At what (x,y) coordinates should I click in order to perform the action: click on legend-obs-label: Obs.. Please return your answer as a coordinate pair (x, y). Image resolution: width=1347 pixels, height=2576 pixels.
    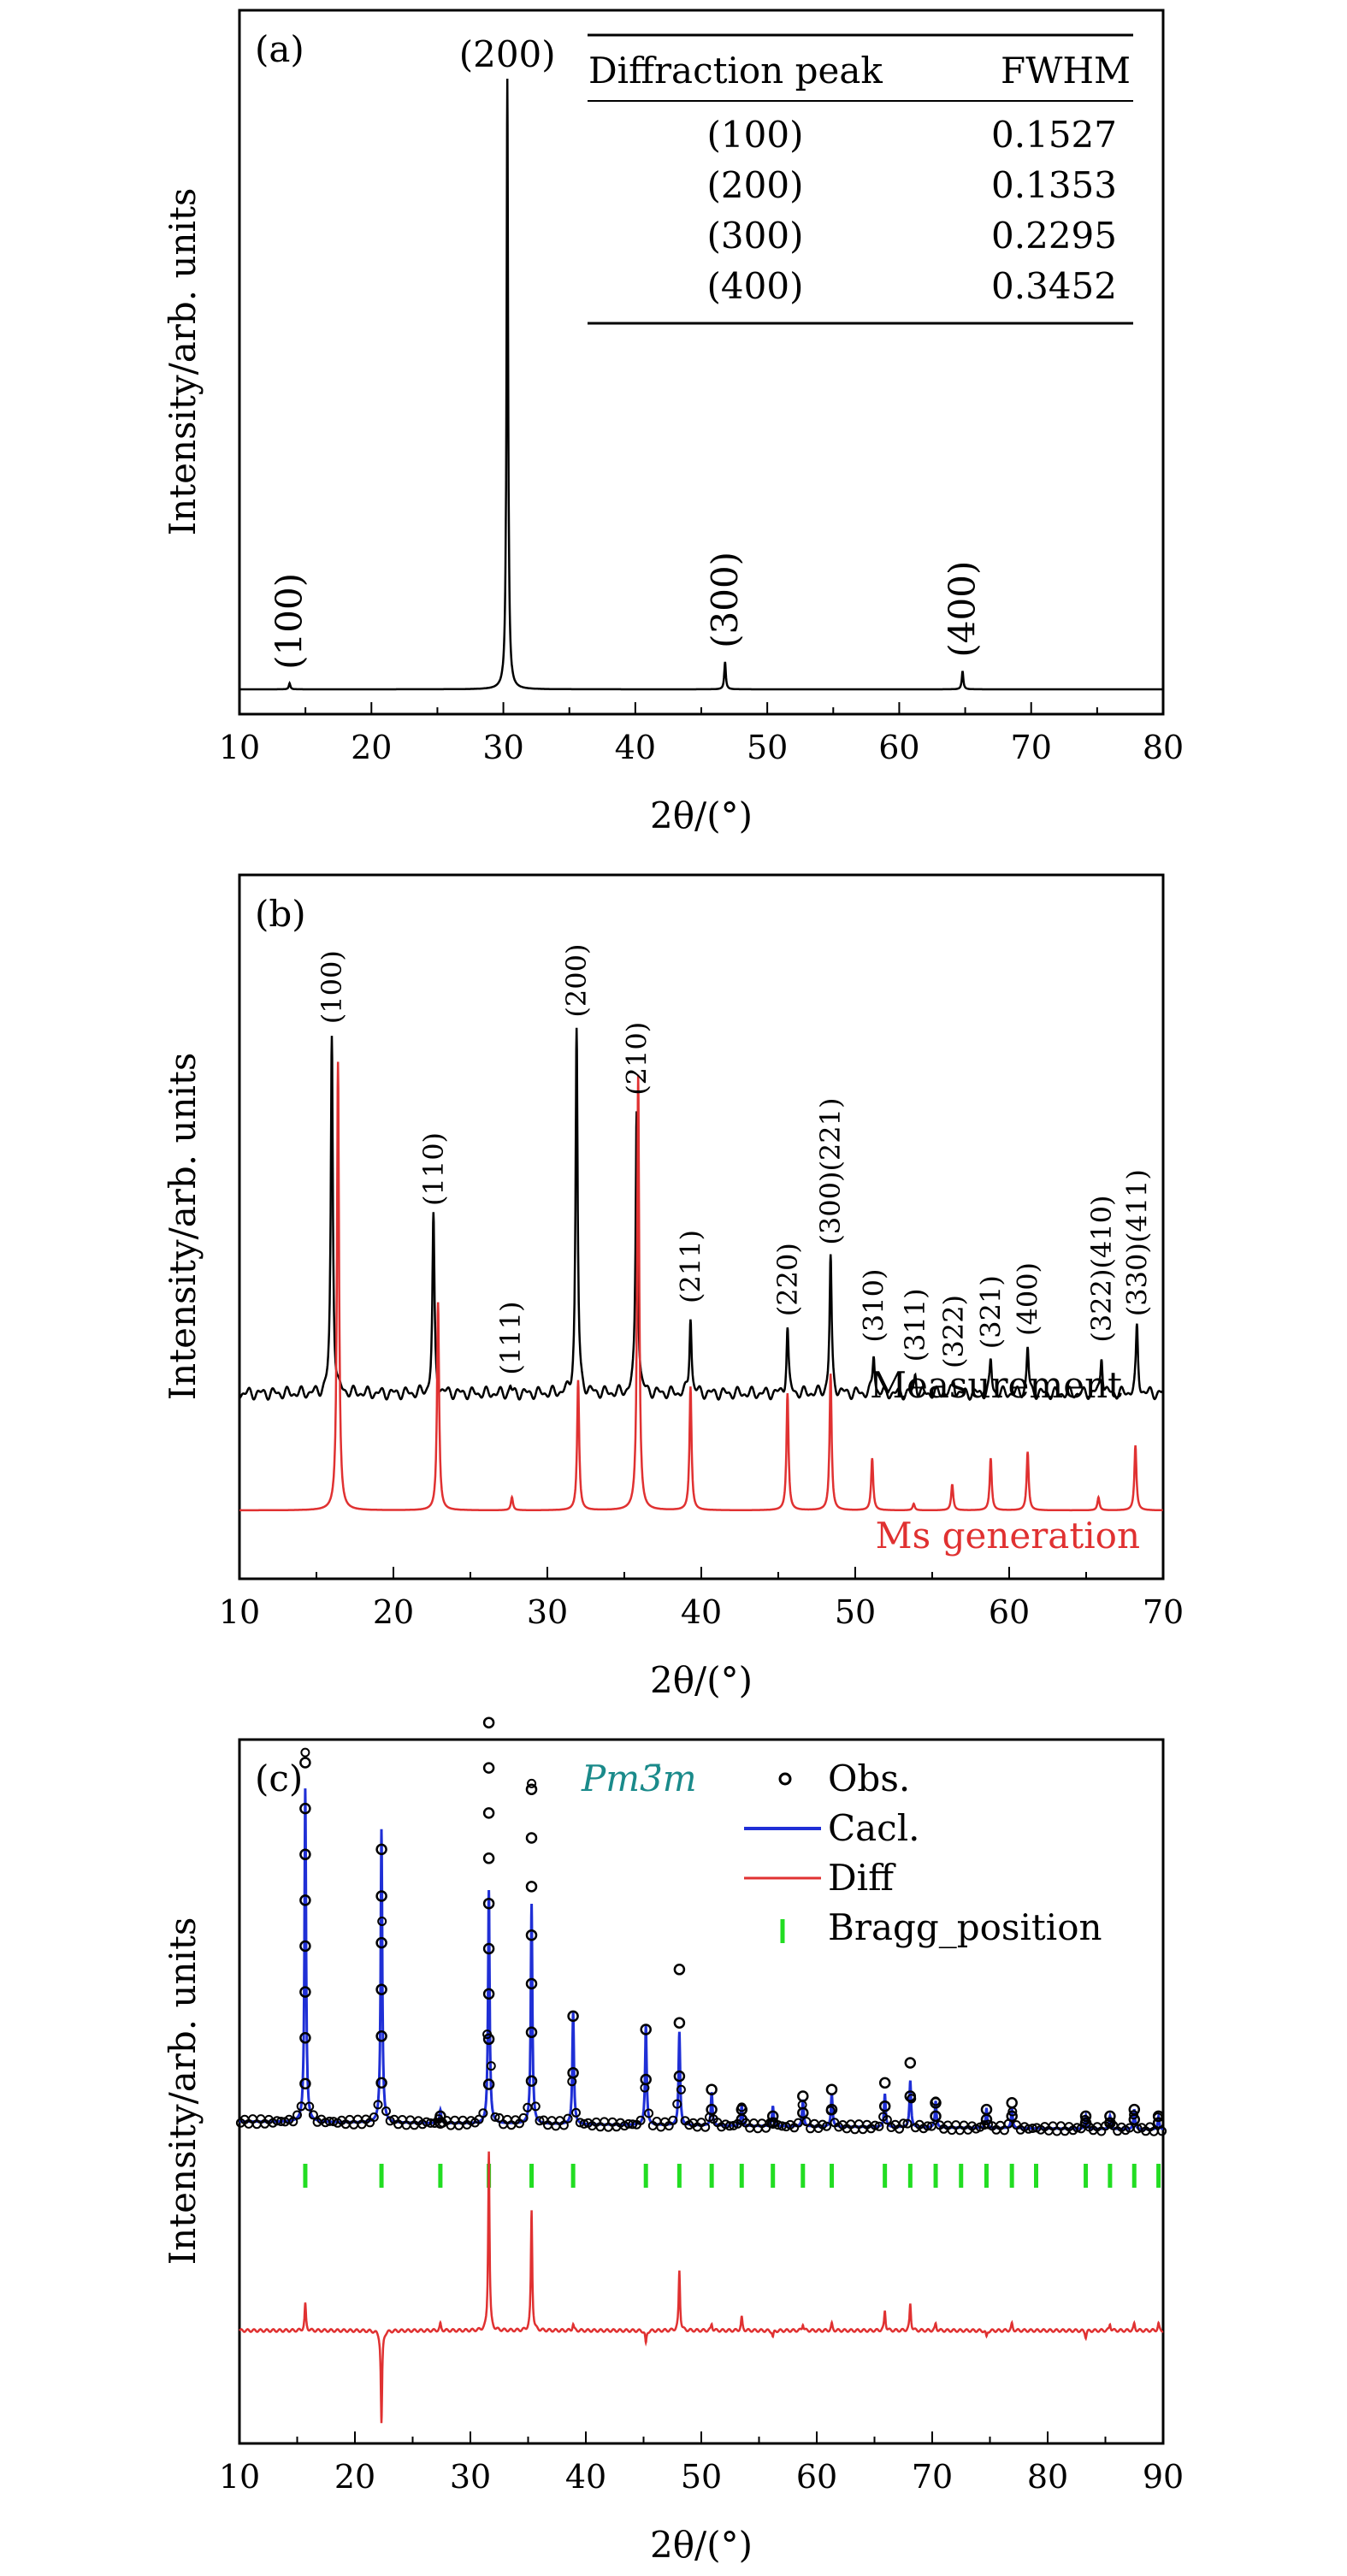
    Looking at the image, I should click on (869, 1778).